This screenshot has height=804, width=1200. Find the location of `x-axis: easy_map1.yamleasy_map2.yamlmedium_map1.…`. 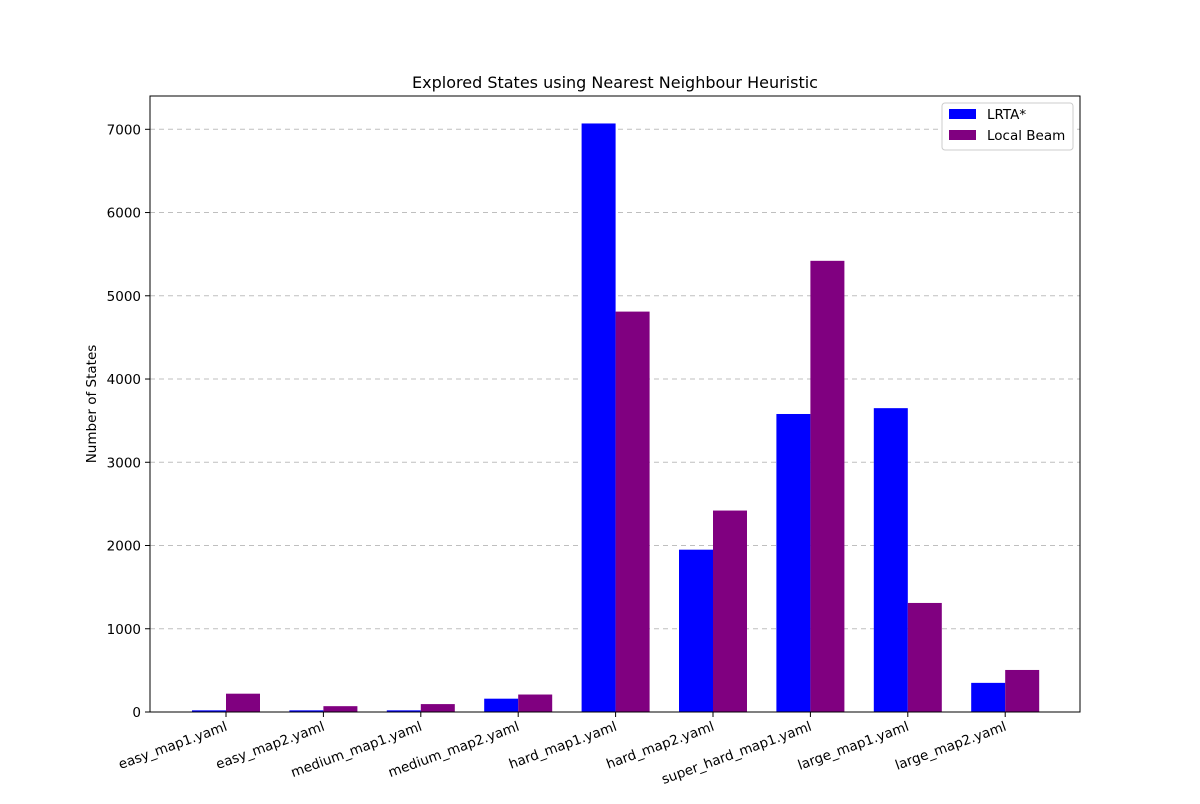

x-axis: easy_map1.yamleasy_map2.yamlmedium_map1.… is located at coordinates (562, 750).